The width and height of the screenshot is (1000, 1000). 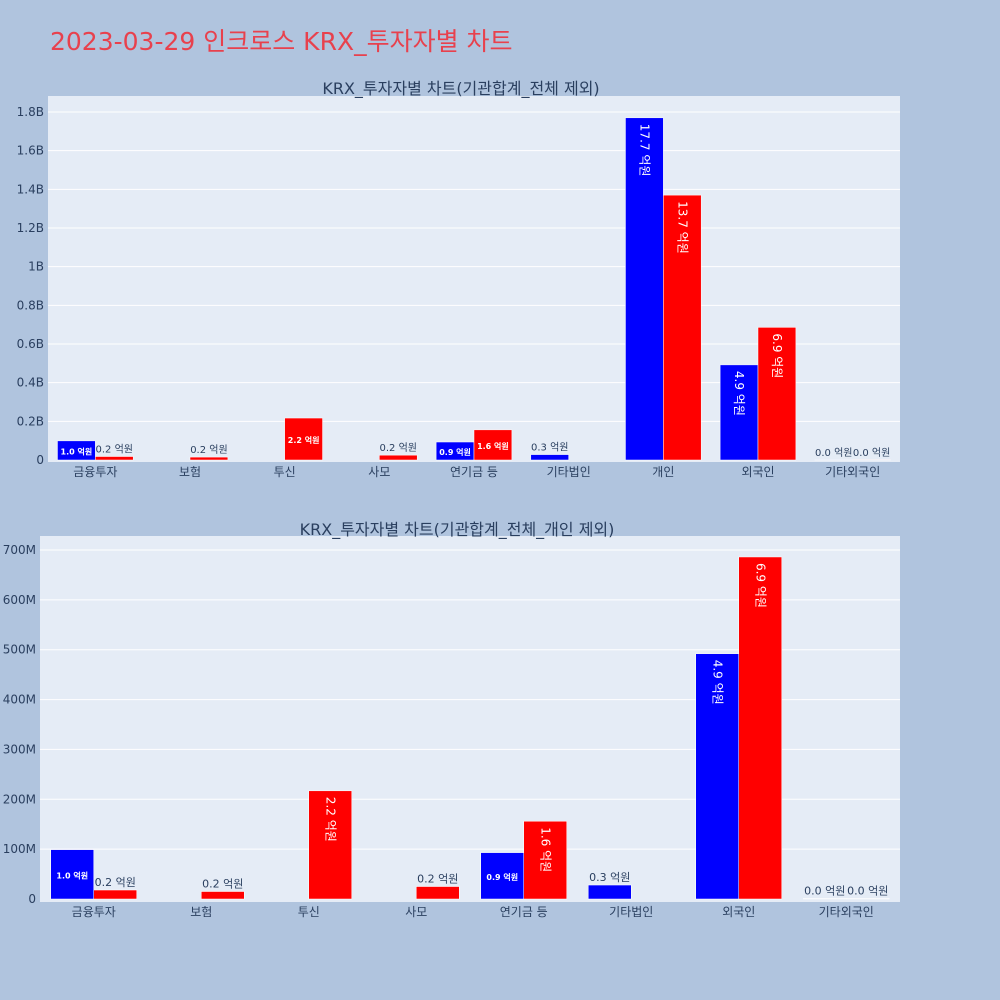 What do you see at coordinates (30, 228) in the screenshot?
I see `y-tick-label: 1.2B` at bounding box center [30, 228].